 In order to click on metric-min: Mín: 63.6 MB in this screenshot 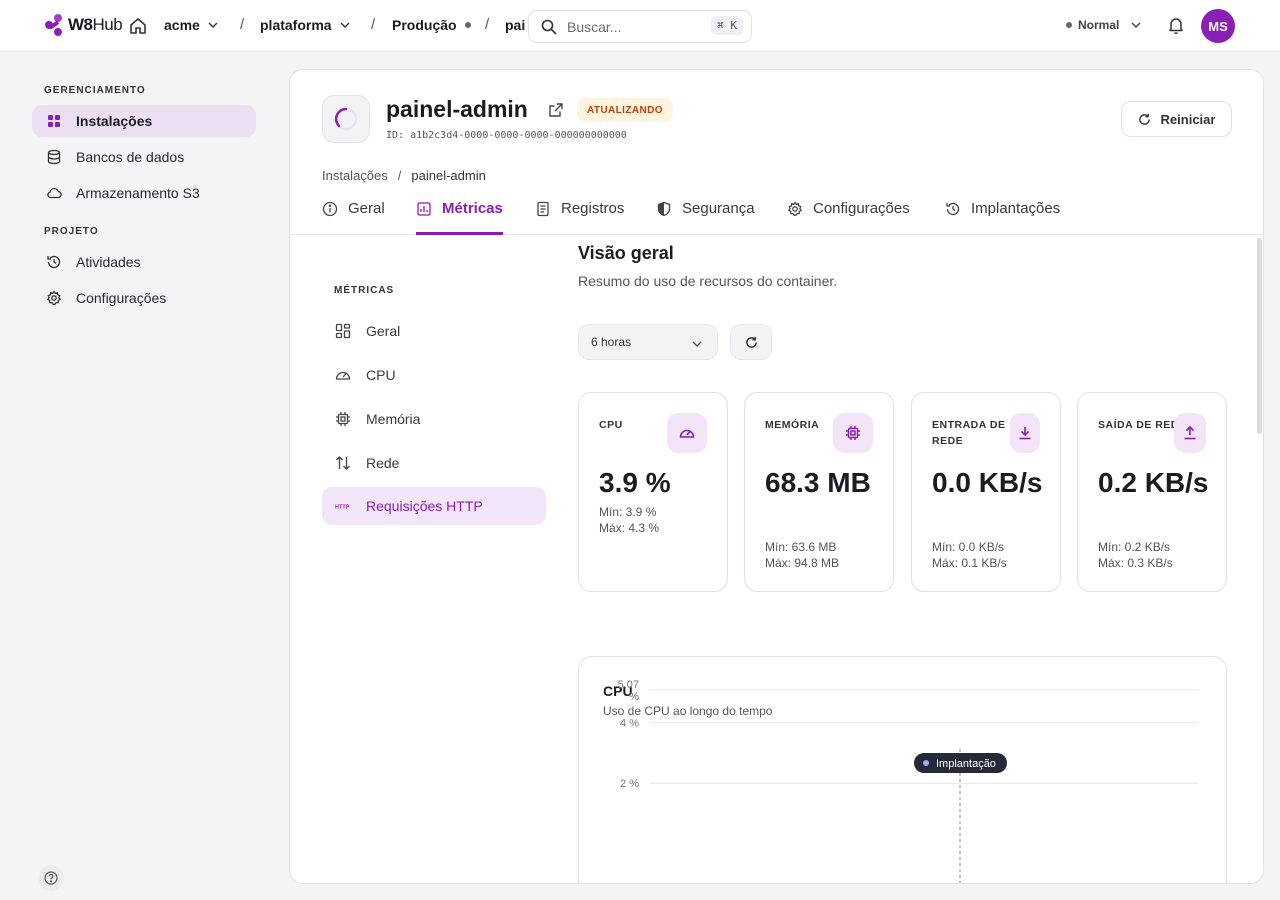, I will do `click(801, 547)`.